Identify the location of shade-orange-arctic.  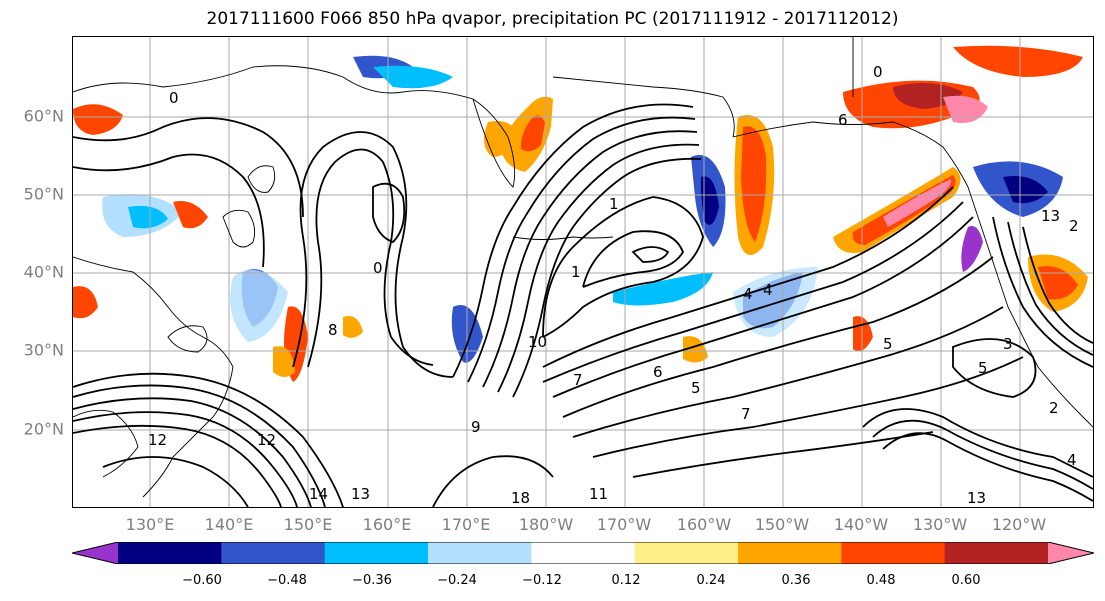
(1018, 61).